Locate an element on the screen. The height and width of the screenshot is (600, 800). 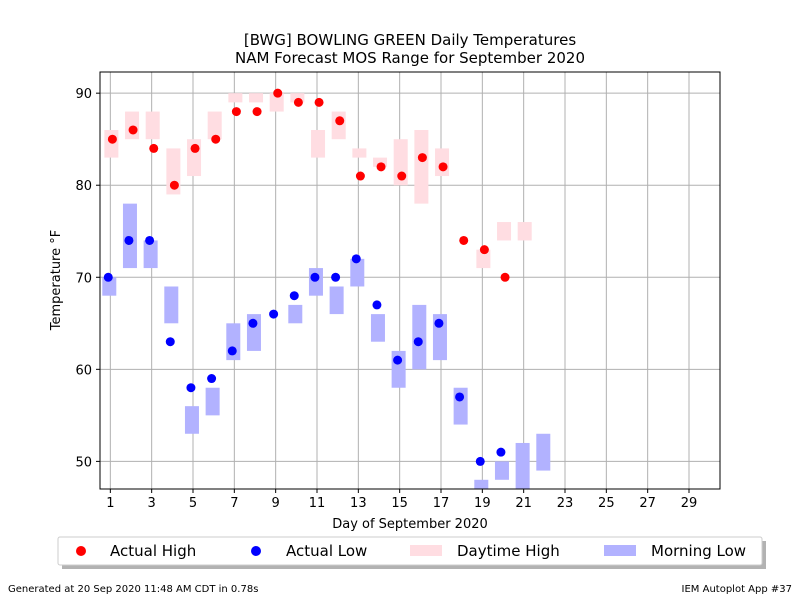
x-tick-label: 9 is located at coordinates (276, 503).